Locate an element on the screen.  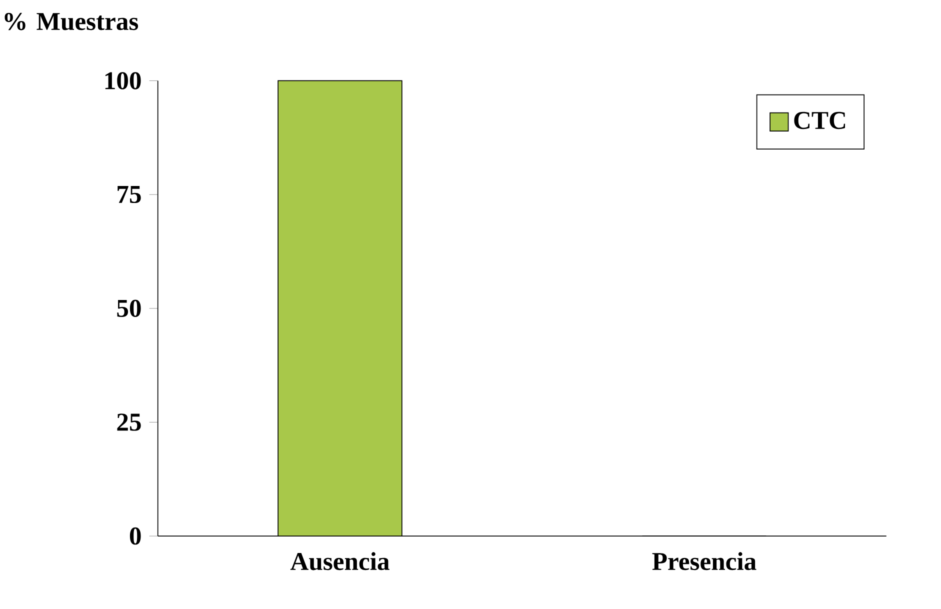
y-tick-label: 0 is located at coordinates (135, 536).